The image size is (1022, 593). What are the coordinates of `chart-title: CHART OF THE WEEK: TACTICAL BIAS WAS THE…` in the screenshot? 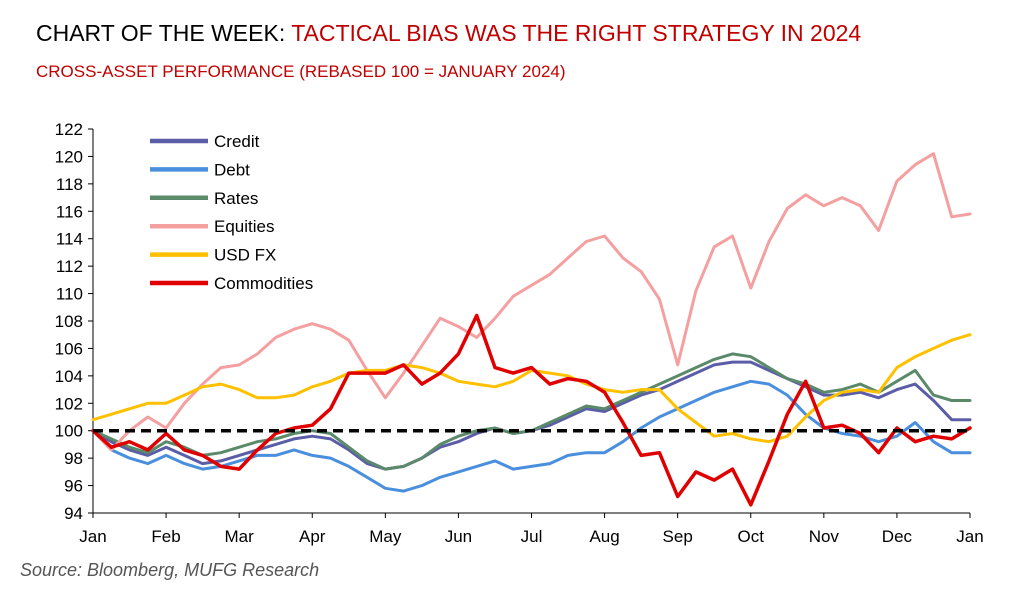 It's located at (448, 33).